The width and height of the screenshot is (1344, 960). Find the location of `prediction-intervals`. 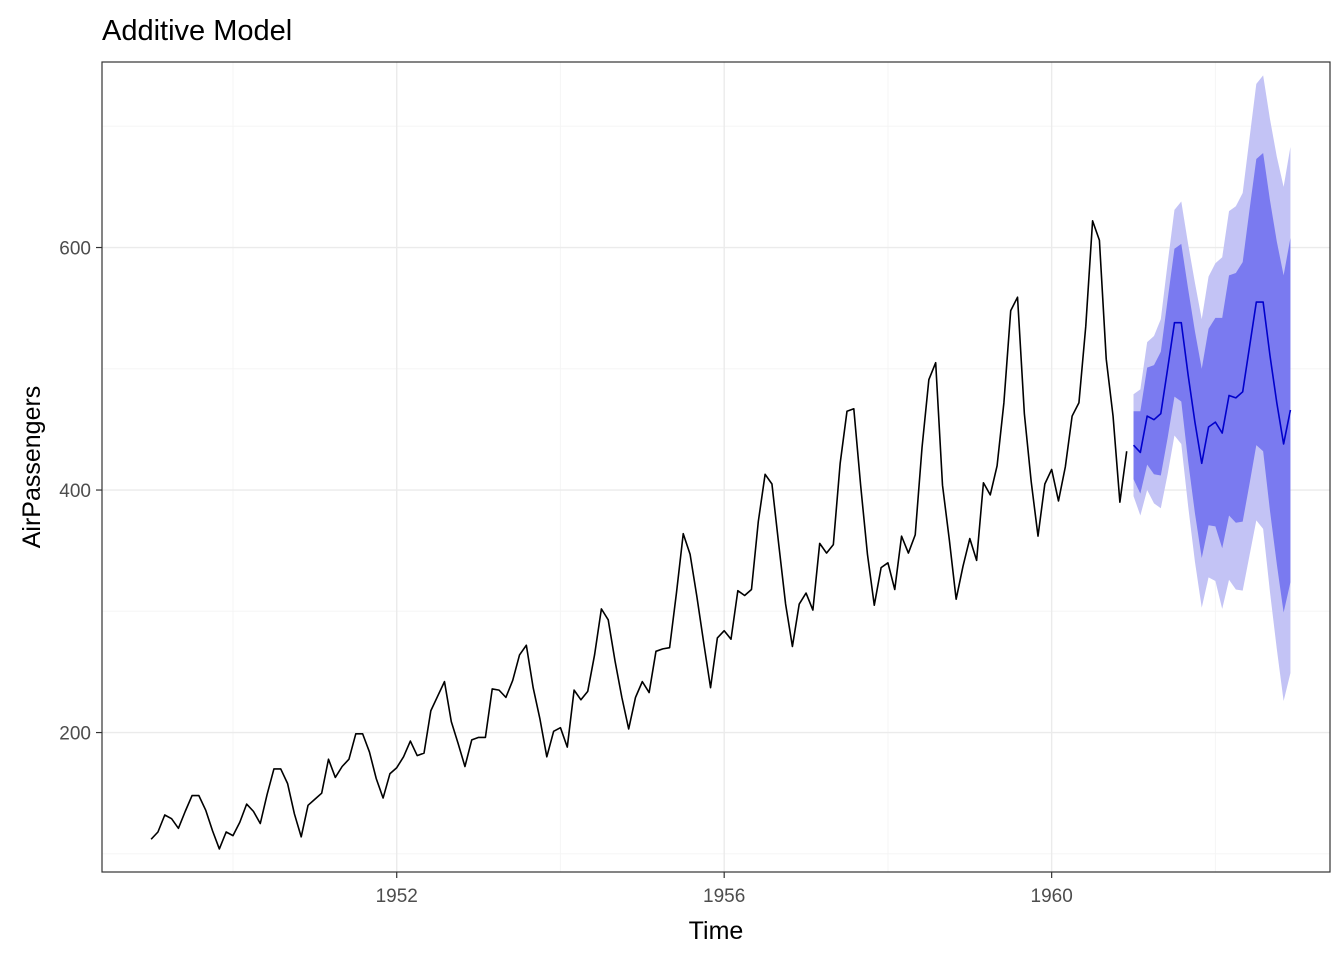

prediction-intervals is located at coordinates (1212, 388).